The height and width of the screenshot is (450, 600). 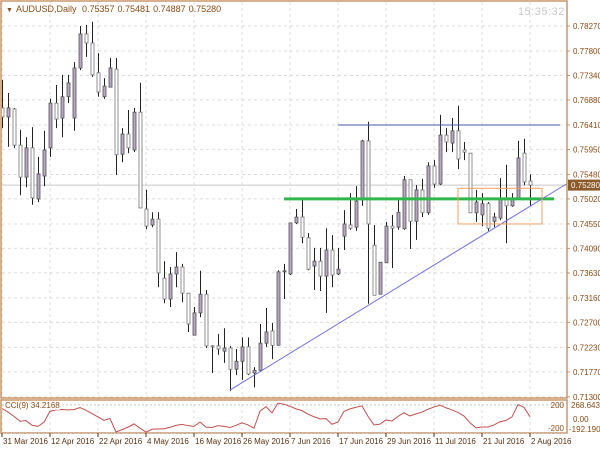 What do you see at coordinates (46, 9) in the screenshot?
I see `symbol-label: AUDUSD,Daily` at bounding box center [46, 9].